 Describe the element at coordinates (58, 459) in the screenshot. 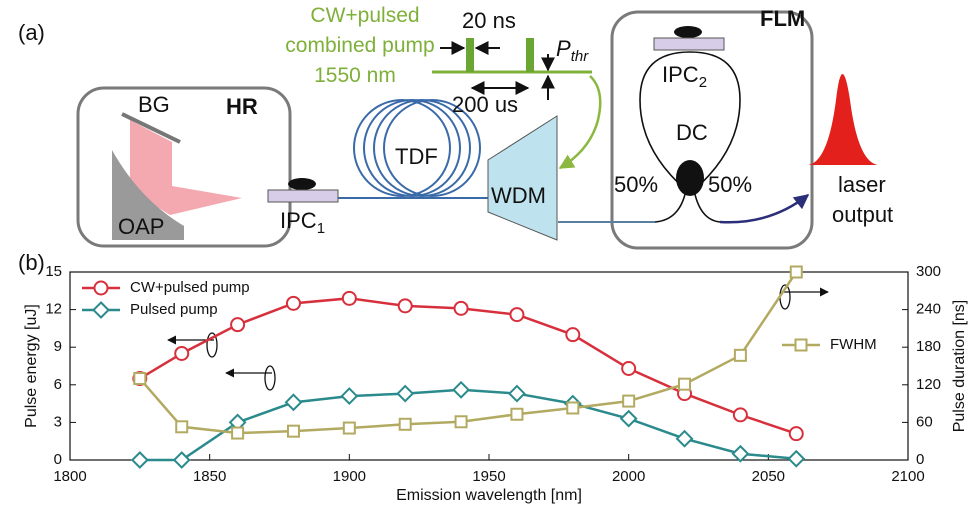

I see `y-tick-label: 0` at that location.